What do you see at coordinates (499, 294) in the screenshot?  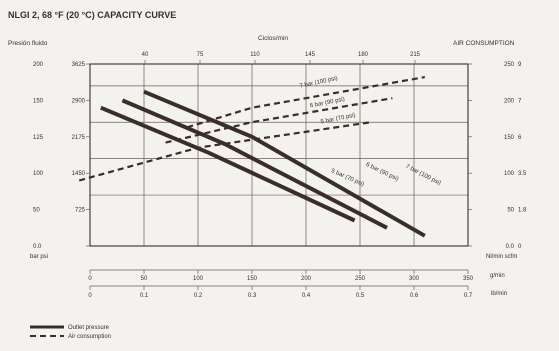 I see `bottom-units-lbmin: lb/min` at bounding box center [499, 294].